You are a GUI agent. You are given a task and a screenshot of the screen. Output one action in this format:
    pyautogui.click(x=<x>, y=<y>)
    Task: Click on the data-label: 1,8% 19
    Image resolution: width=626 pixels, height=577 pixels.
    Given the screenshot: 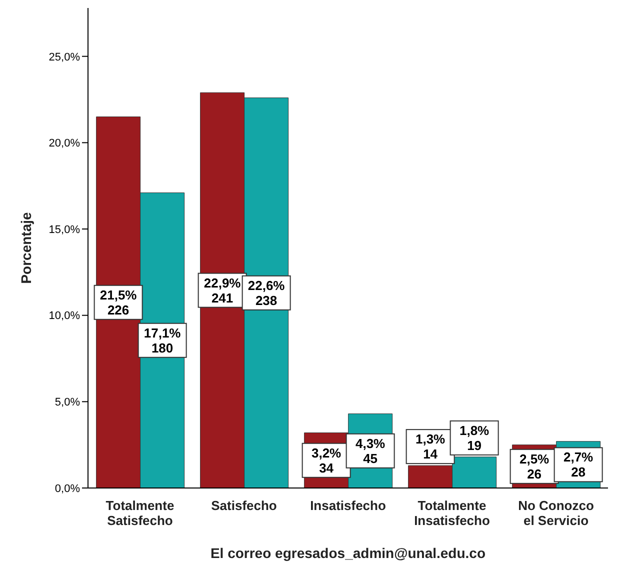 What is the action you would take?
    pyautogui.click(x=475, y=437)
    